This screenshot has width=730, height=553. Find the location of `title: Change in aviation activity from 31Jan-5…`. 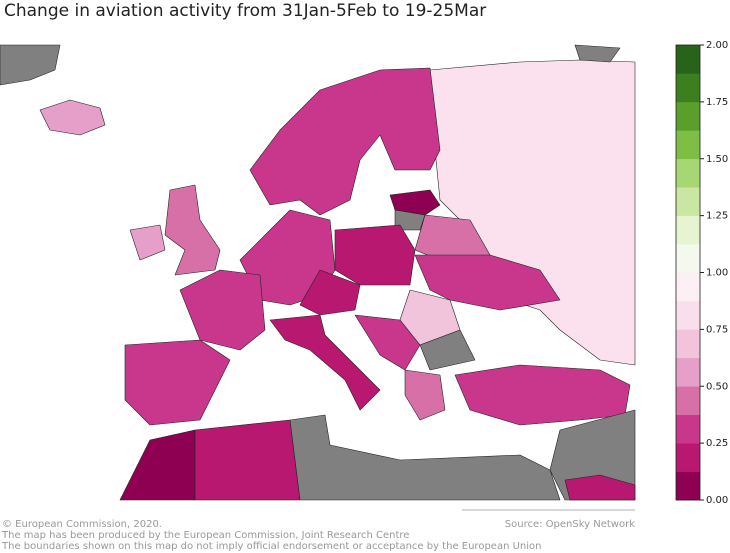

title: Change in aviation activity from 31Jan-5… is located at coordinates (245, 11).